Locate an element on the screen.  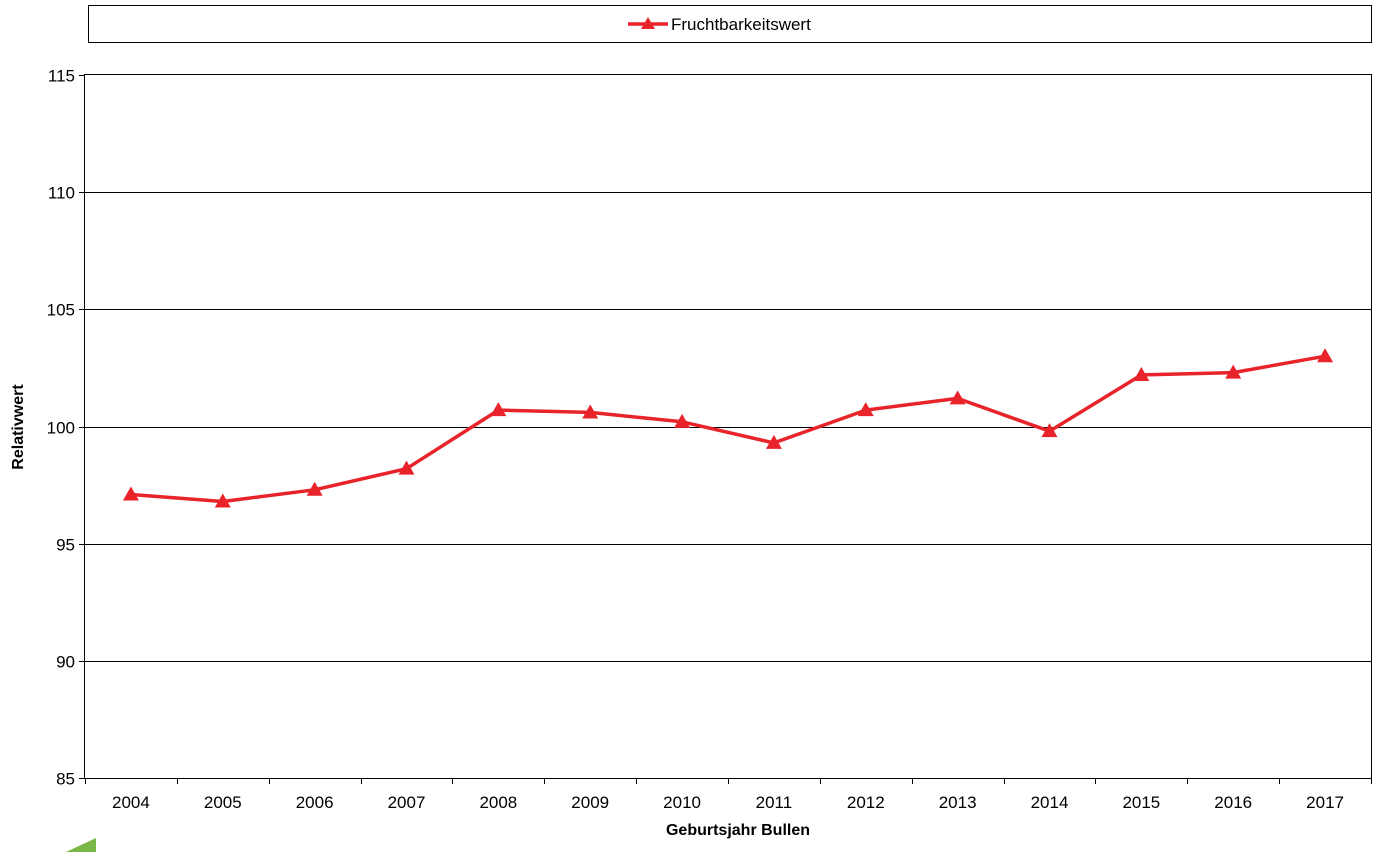
x-tick-label: 2009 is located at coordinates (590, 802).